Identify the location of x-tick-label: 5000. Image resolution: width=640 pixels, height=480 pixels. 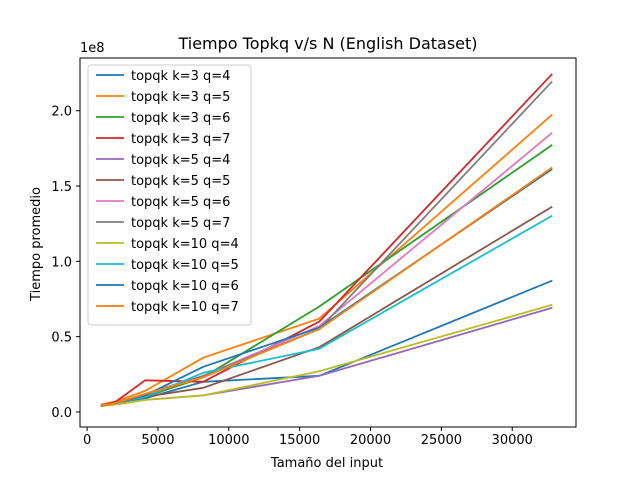
(157, 440).